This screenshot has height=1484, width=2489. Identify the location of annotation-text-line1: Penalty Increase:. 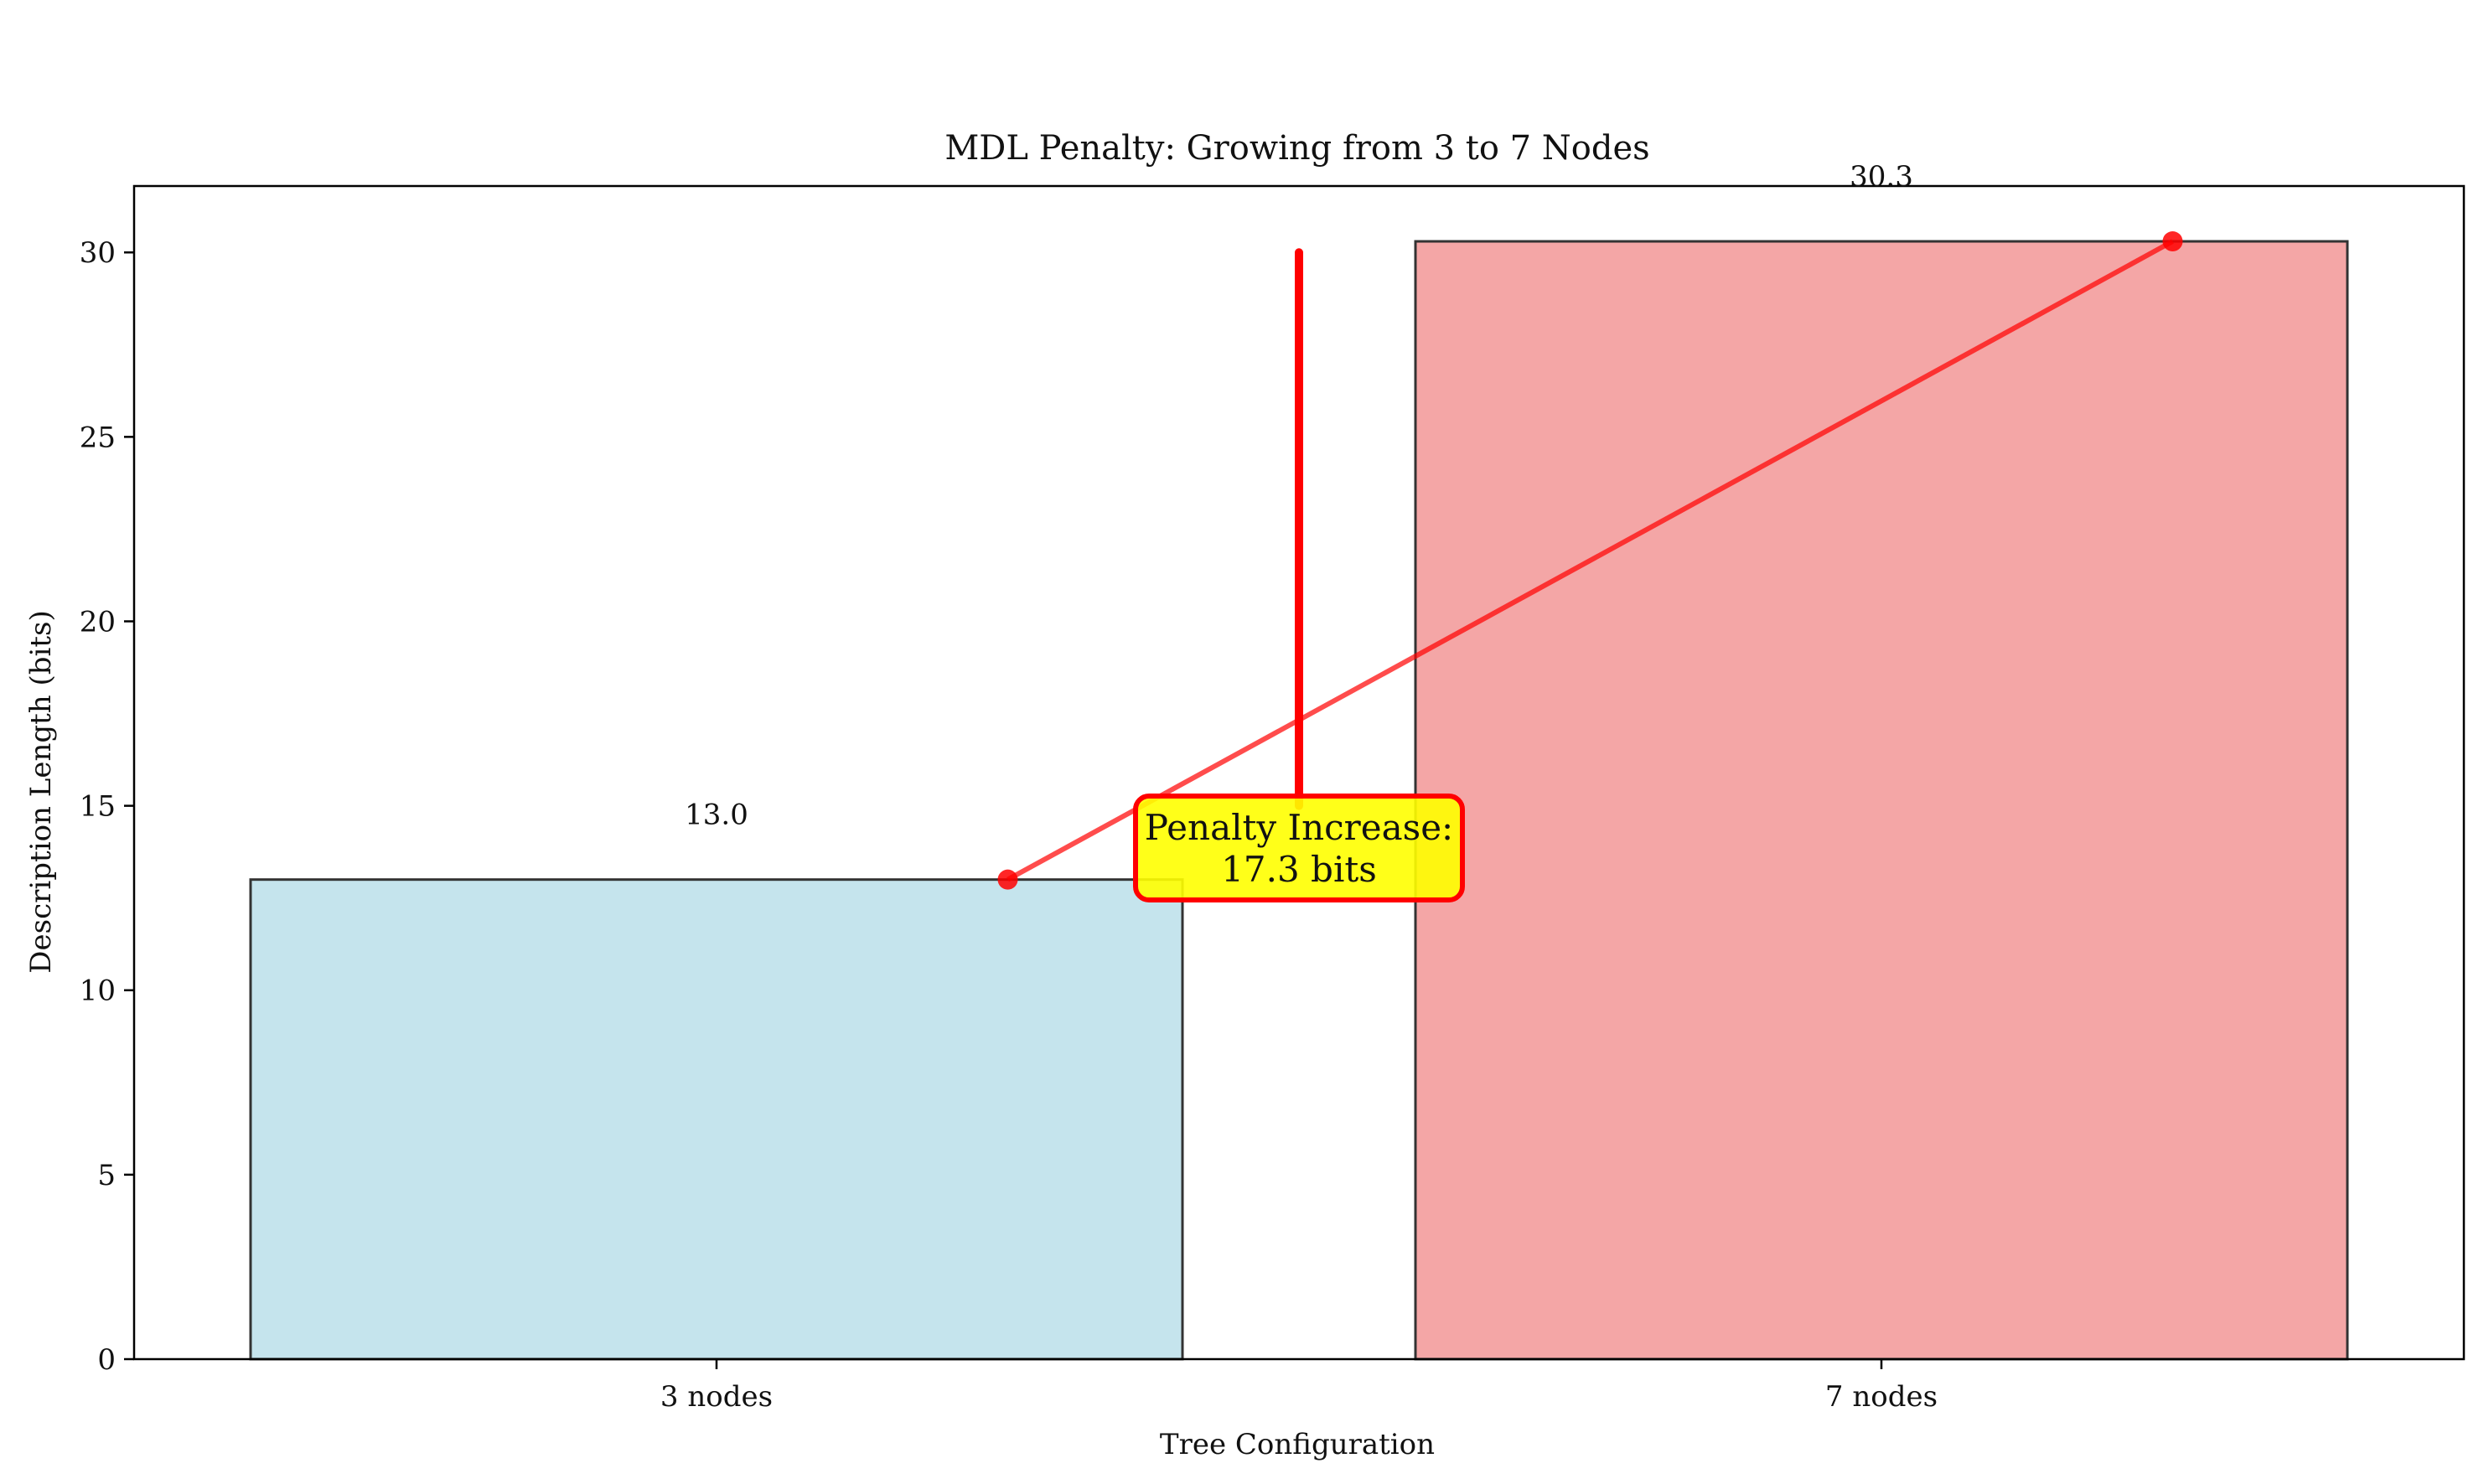
(1299, 827).